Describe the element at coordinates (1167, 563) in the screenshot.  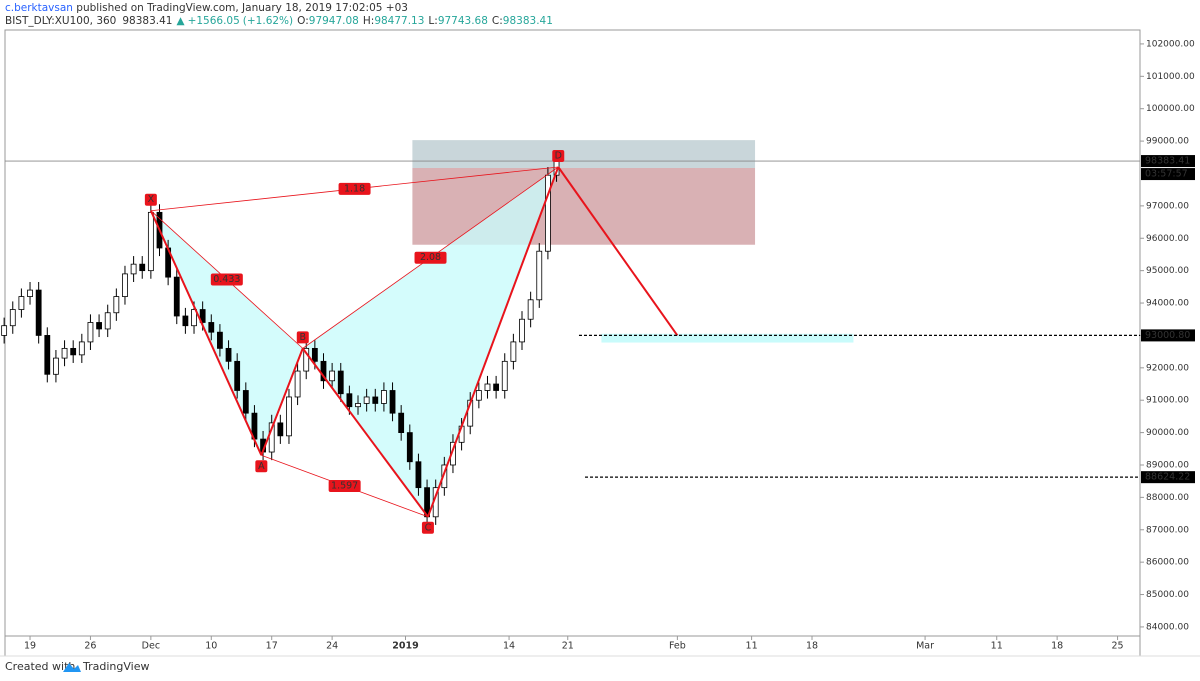
I see `y-tick-label: 86000.00` at that location.